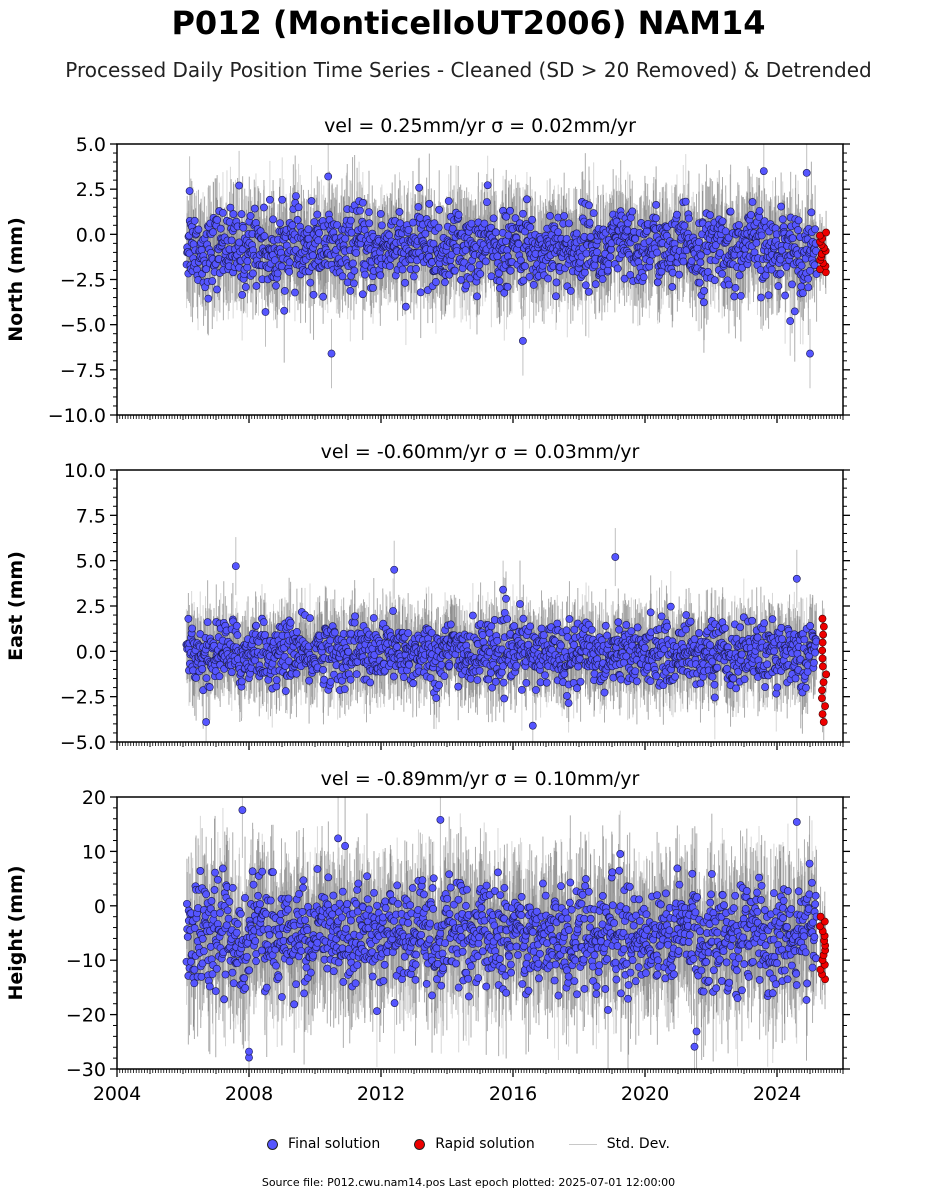  What do you see at coordinates (826, 232) in the screenshot?
I see `rapid-point` at bounding box center [826, 232].